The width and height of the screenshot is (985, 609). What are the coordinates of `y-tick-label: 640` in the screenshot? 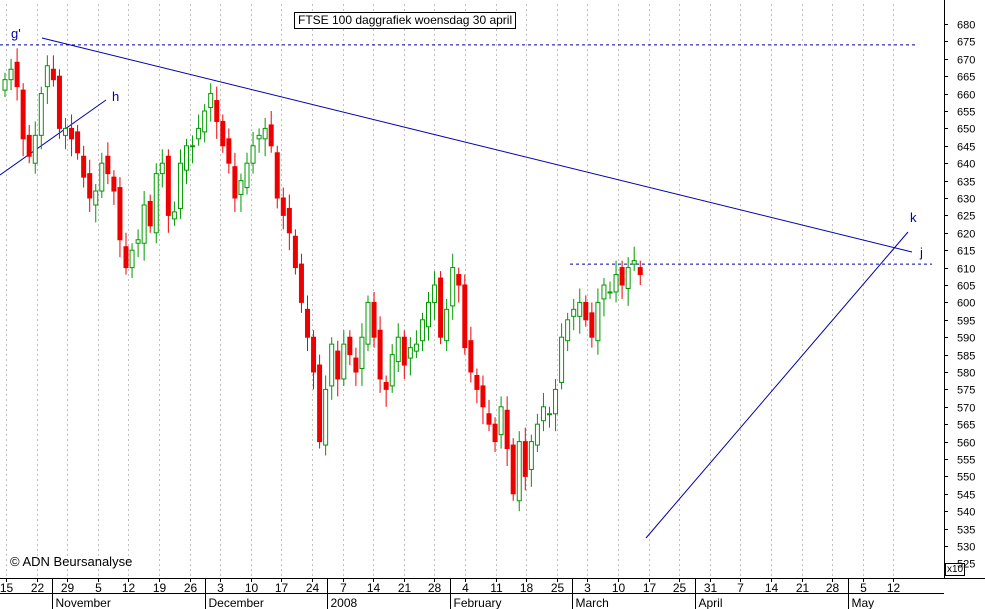 It's located at (966, 165).